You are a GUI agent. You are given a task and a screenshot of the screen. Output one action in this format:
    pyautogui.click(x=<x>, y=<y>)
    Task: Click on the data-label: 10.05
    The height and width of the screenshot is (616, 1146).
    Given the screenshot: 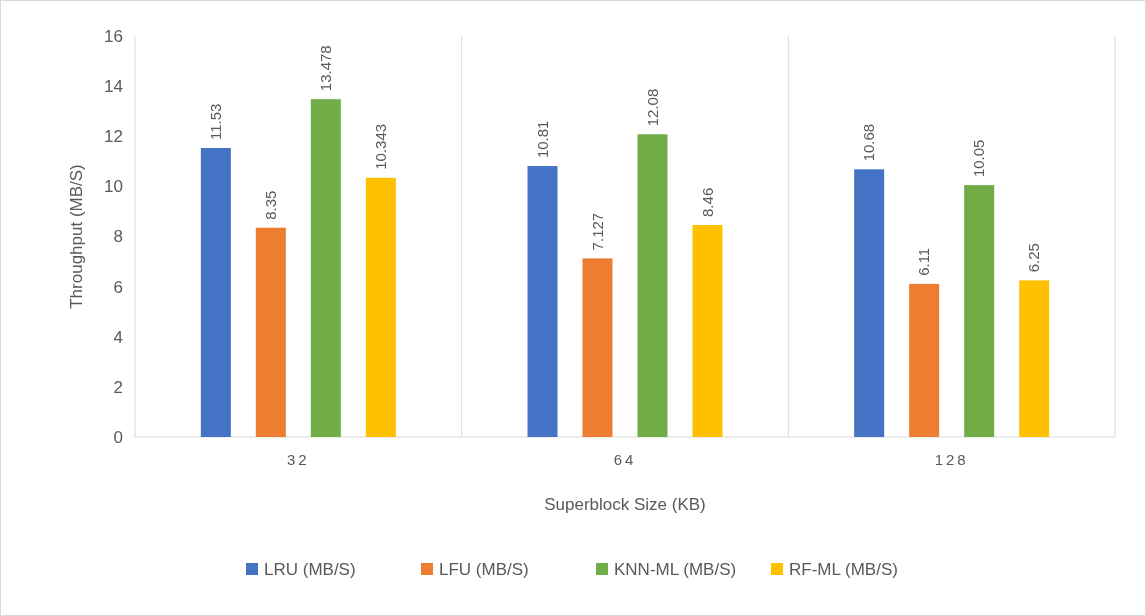 What is the action you would take?
    pyautogui.click(x=979, y=158)
    